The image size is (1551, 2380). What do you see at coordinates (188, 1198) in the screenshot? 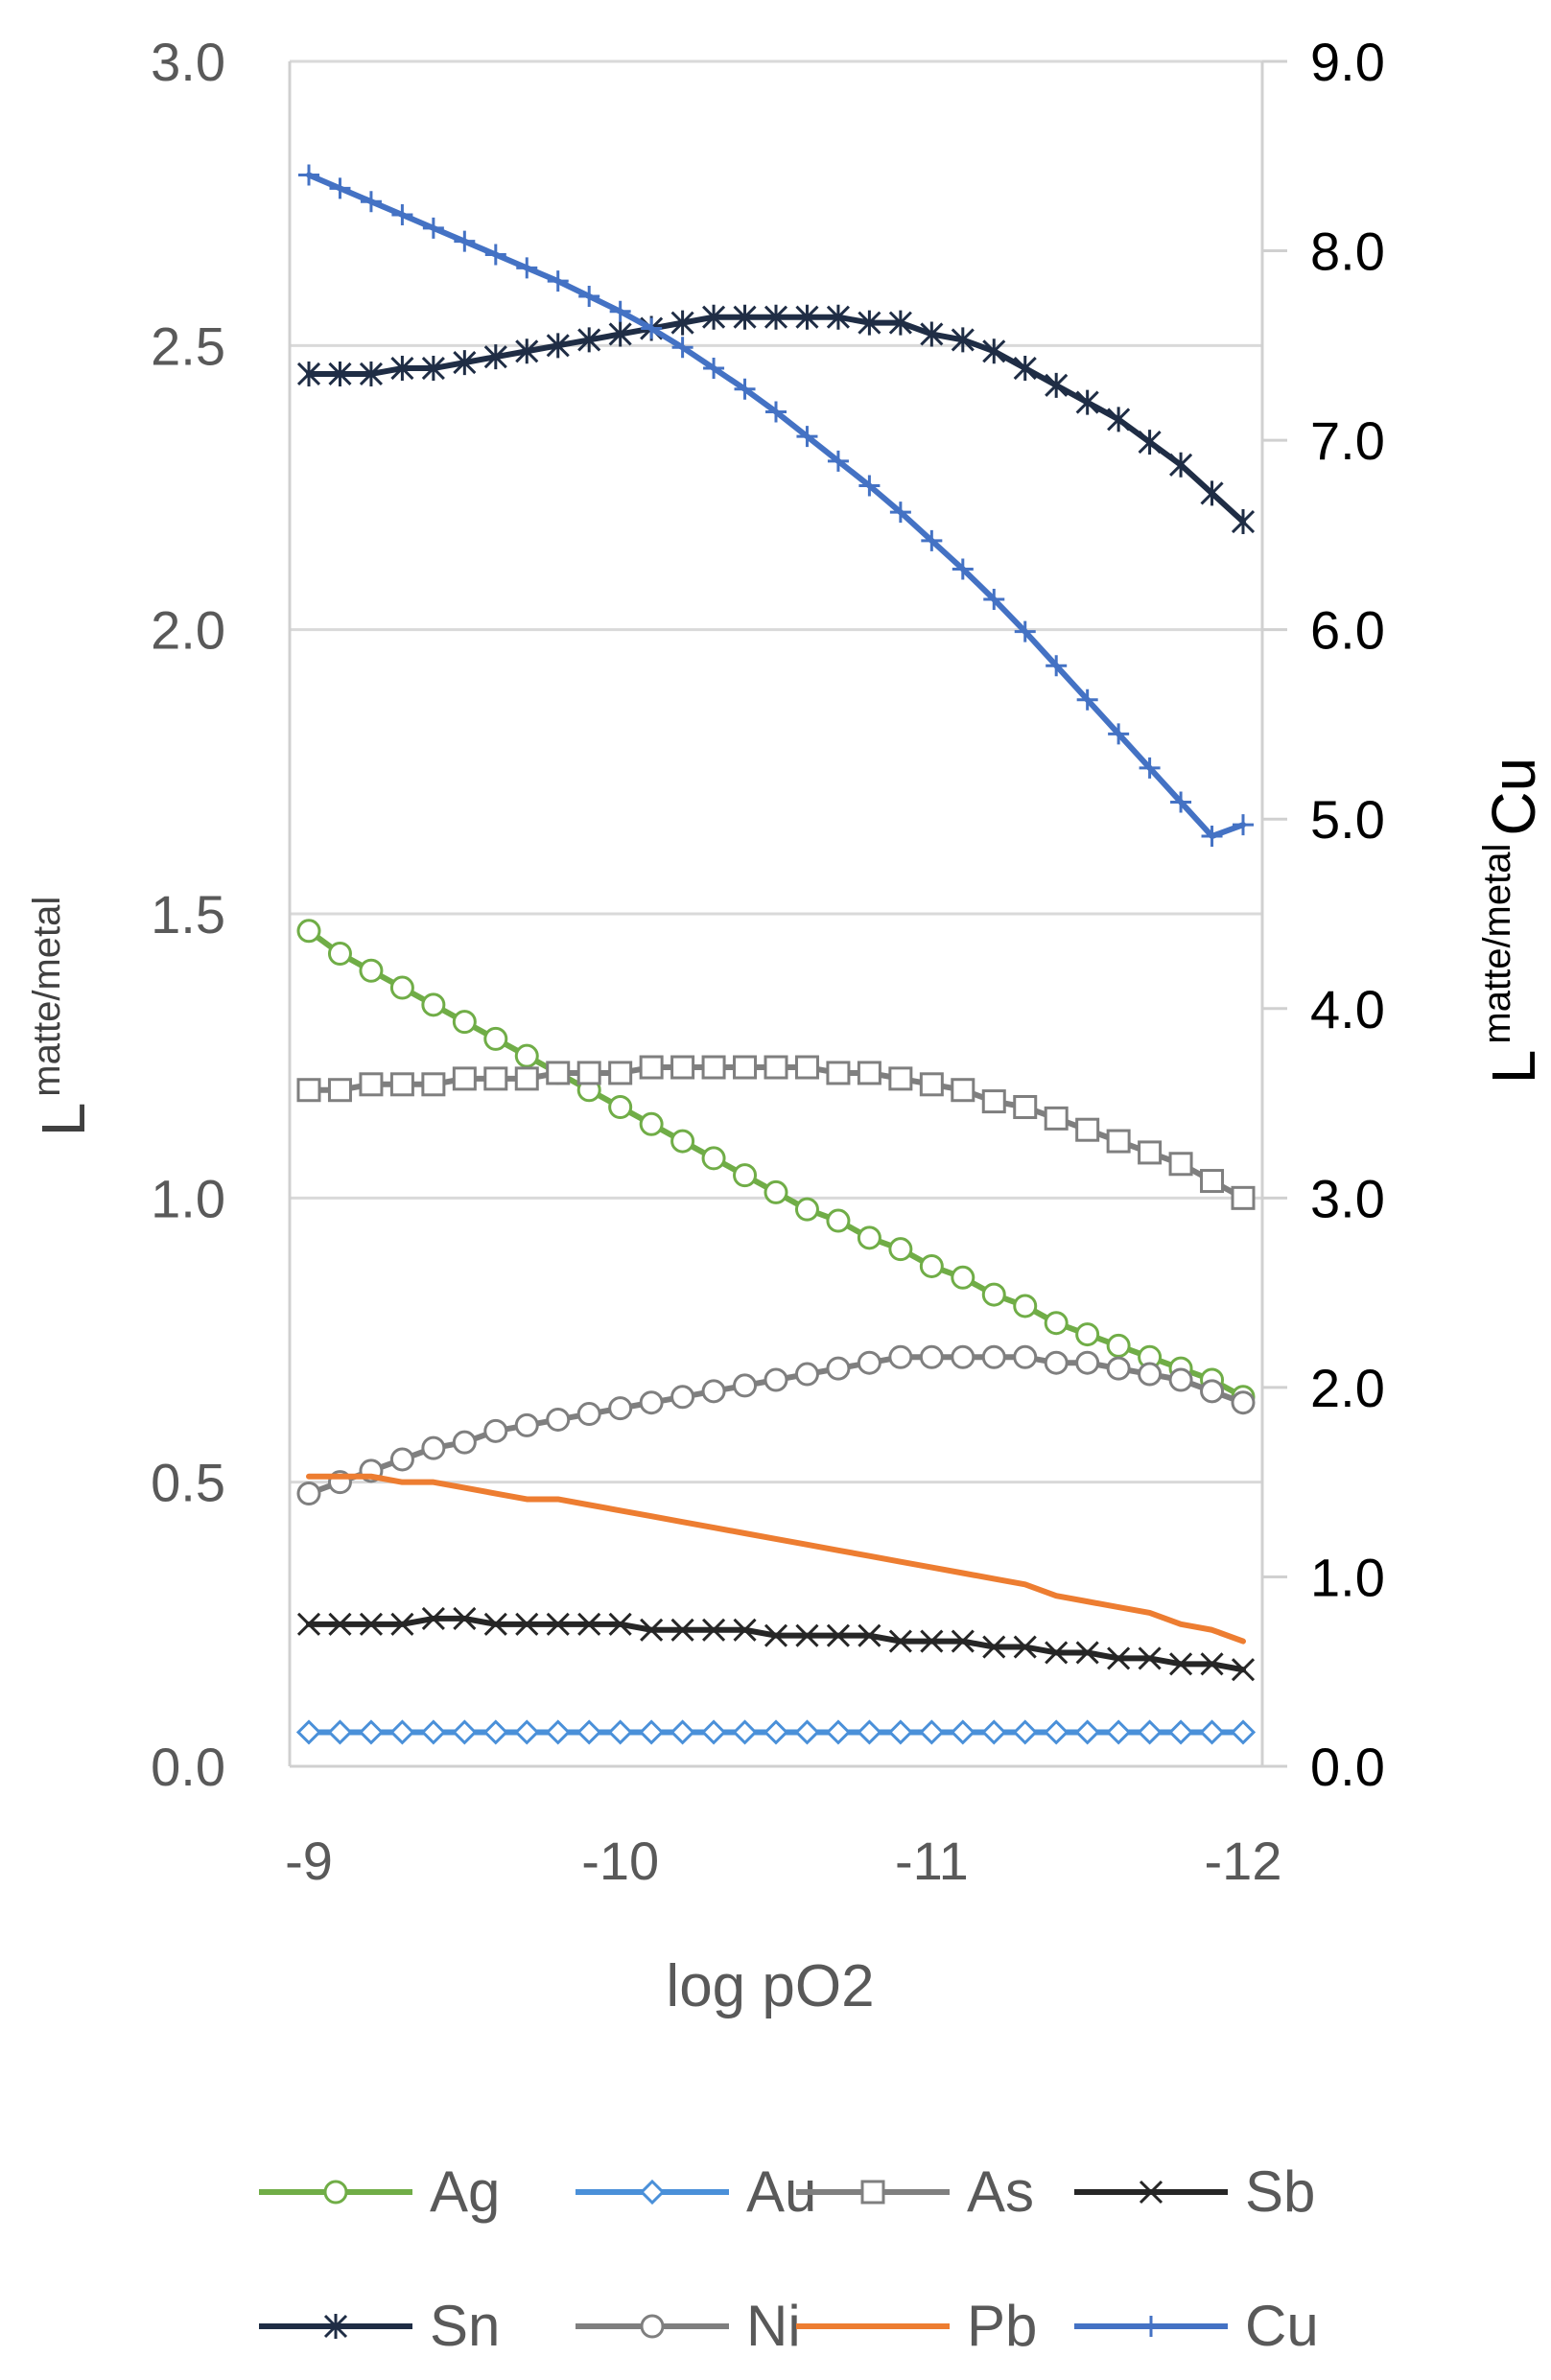
I see `y-tick-label: 1.0` at bounding box center [188, 1198].